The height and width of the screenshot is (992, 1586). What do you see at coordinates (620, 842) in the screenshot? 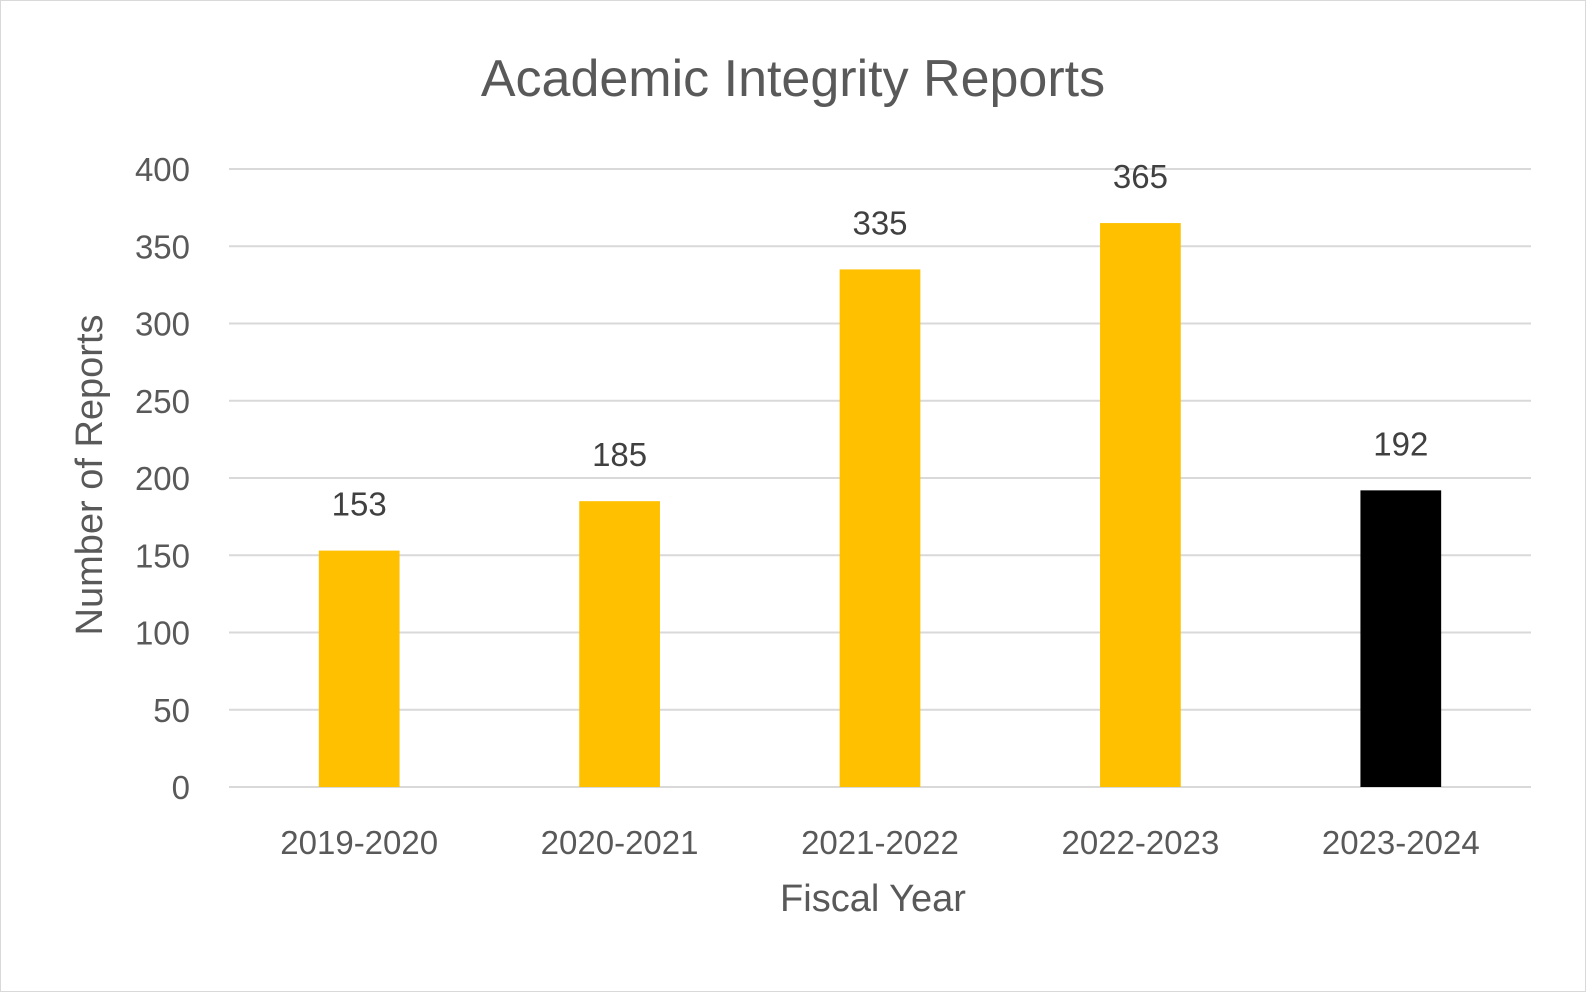
I see `x-tick-label: 2020-2021` at bounding box center [620, 842].